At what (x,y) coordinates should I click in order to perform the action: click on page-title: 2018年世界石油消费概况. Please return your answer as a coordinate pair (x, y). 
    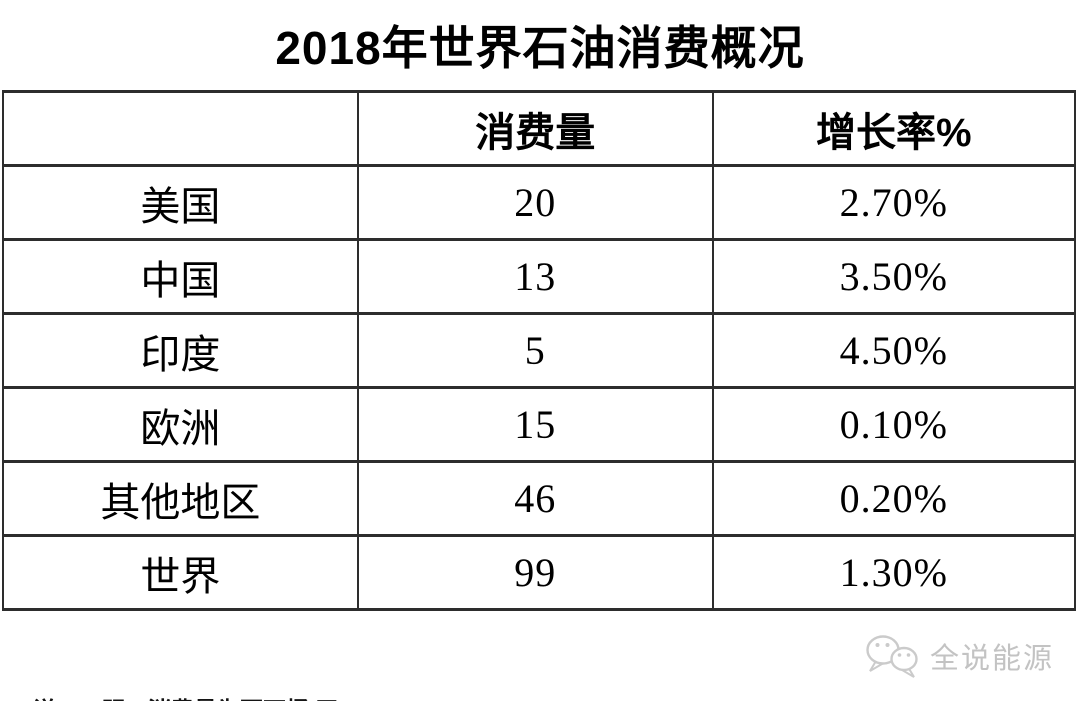
    Looking at the image, I should click on (540, 48).